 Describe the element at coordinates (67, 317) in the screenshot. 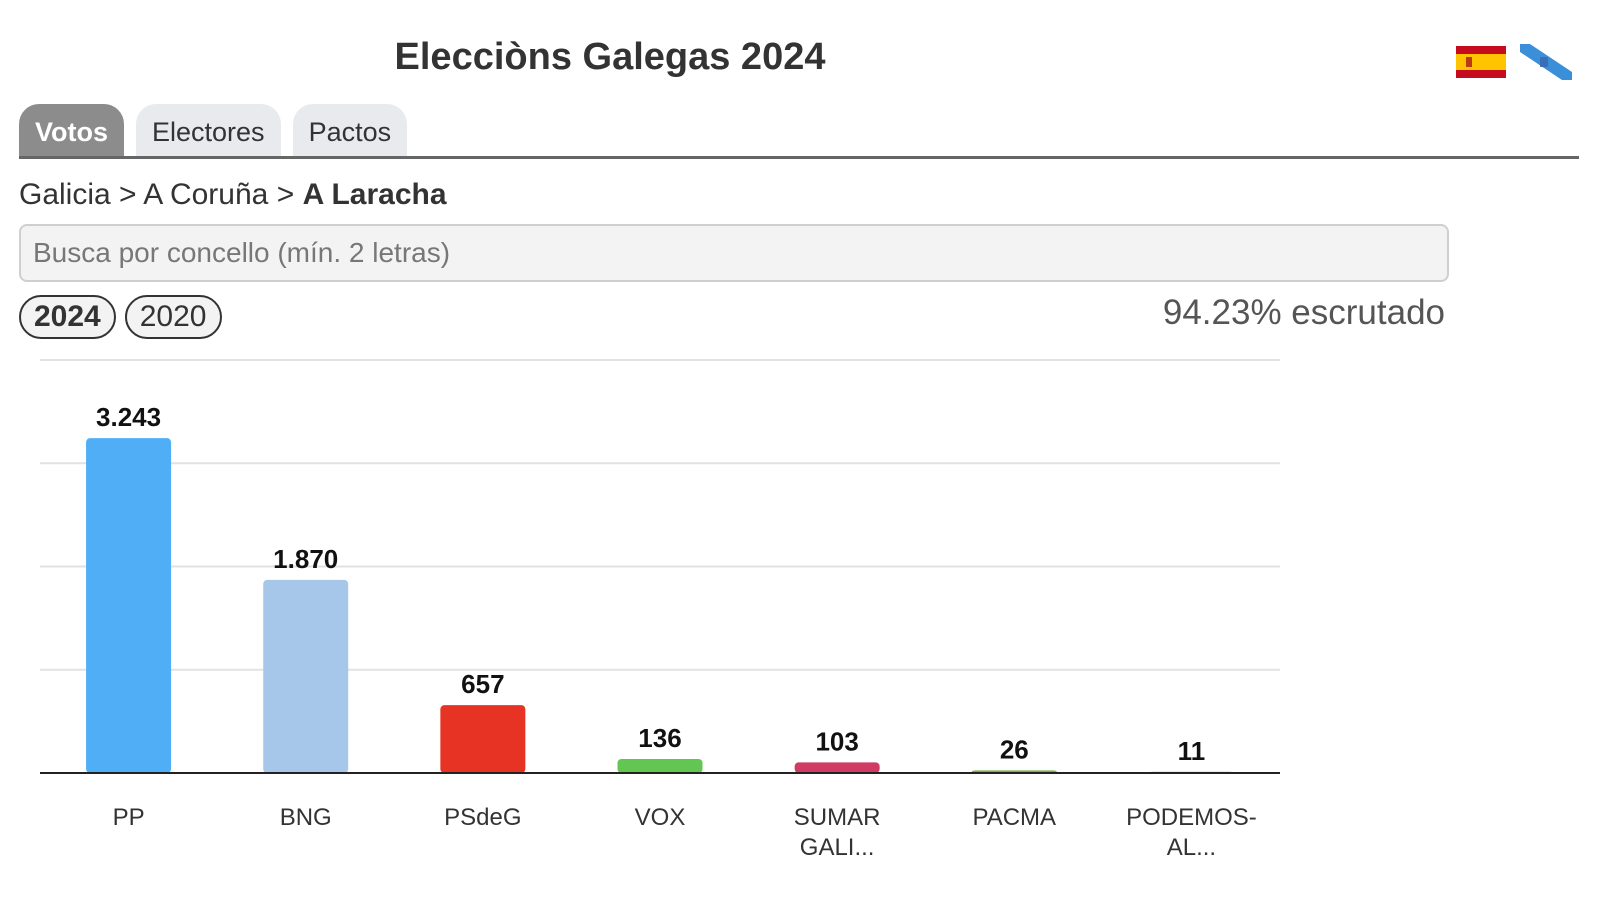

I see `year-2024-button: 2024` at that location.